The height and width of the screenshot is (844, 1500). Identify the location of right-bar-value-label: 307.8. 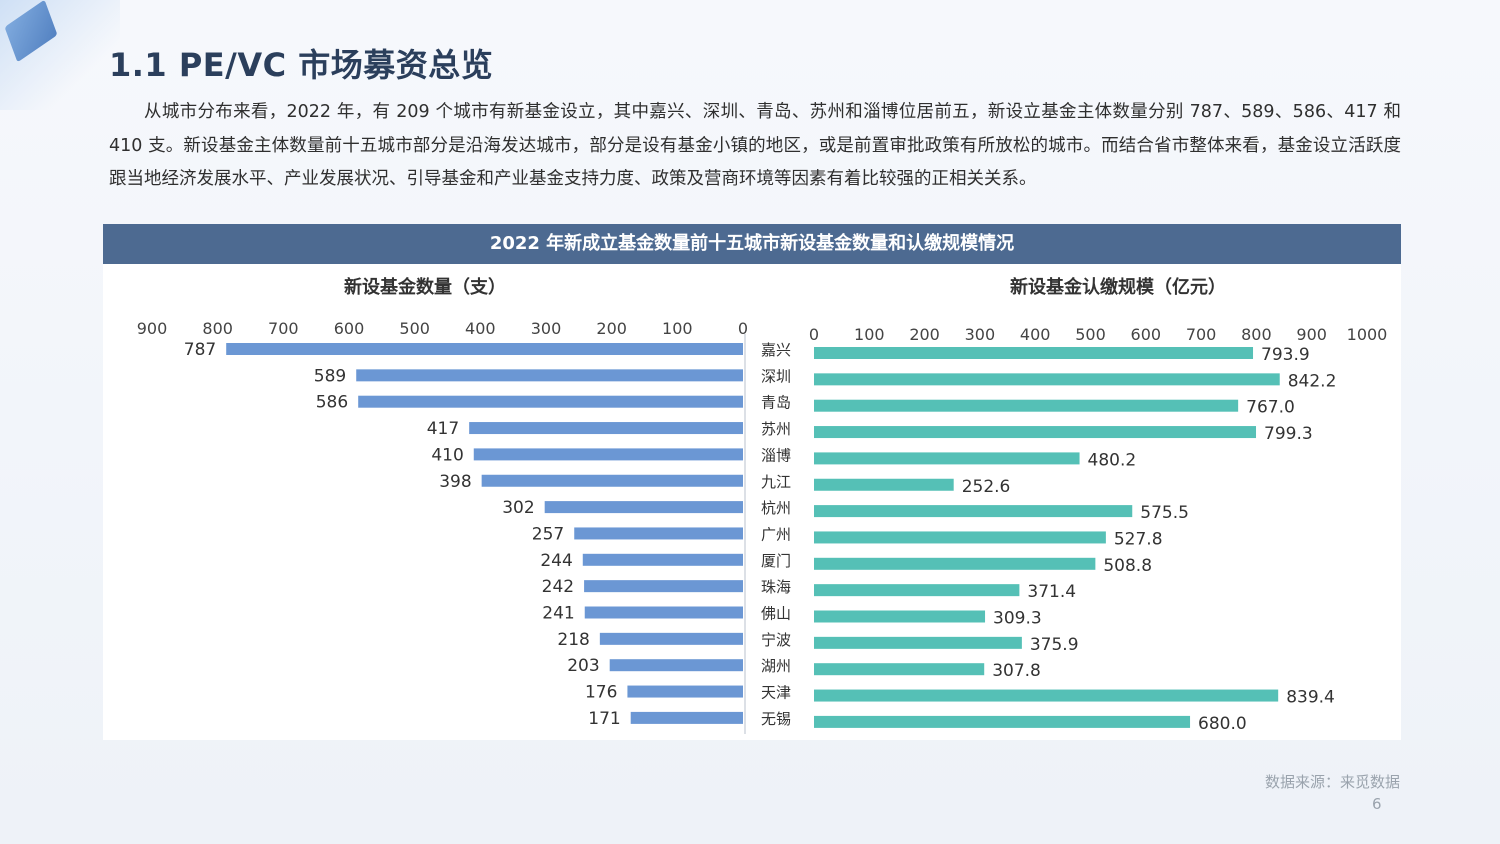
(1016, 671).